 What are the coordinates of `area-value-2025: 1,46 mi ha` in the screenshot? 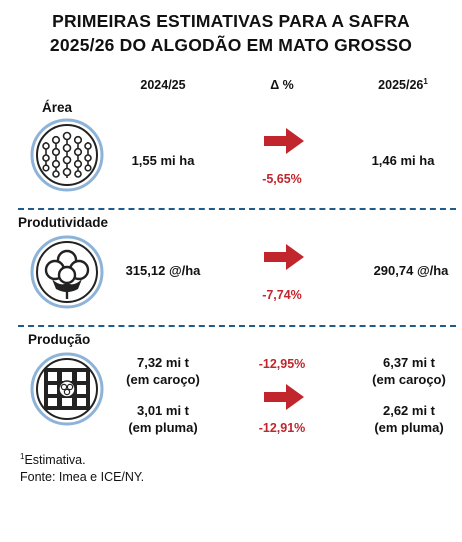 It's located at (403, 160).